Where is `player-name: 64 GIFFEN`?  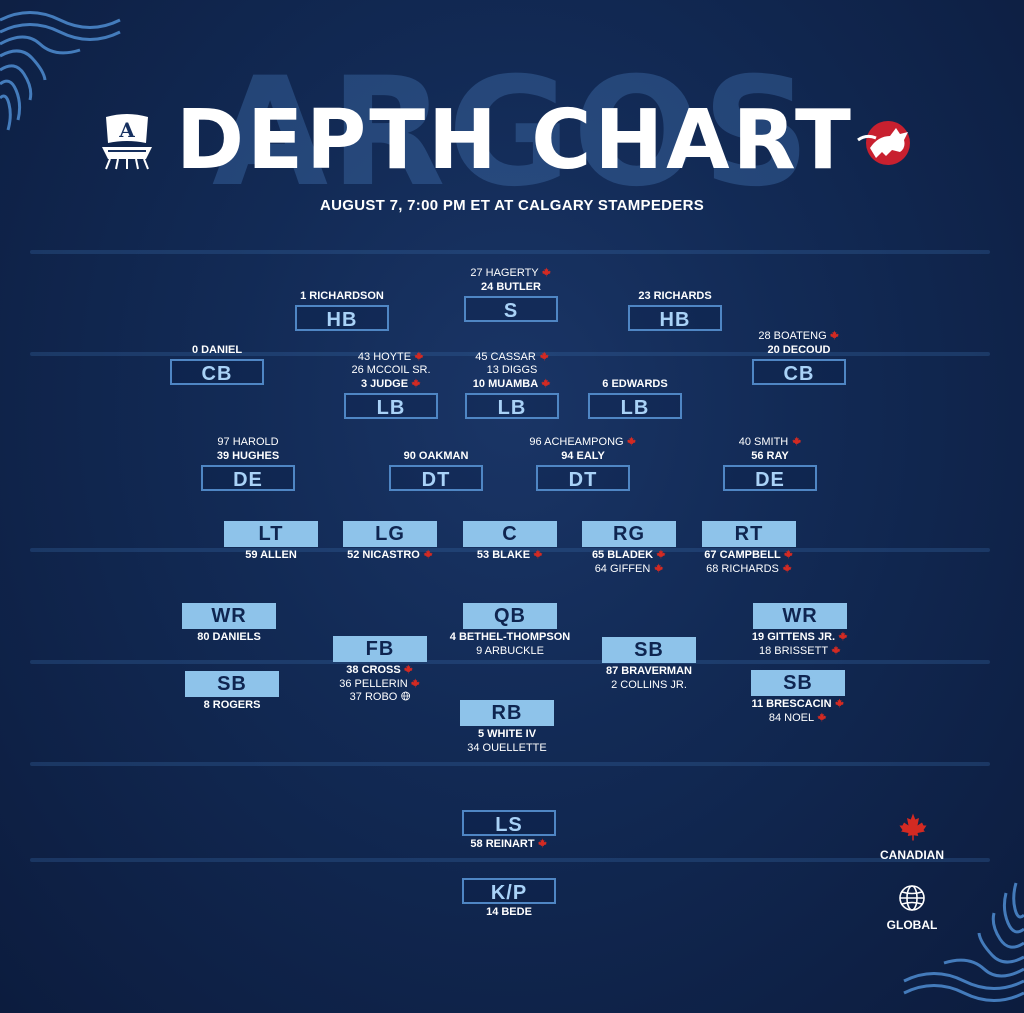 player-name: 64 GIFFEN is located at coordinates (629, 570).